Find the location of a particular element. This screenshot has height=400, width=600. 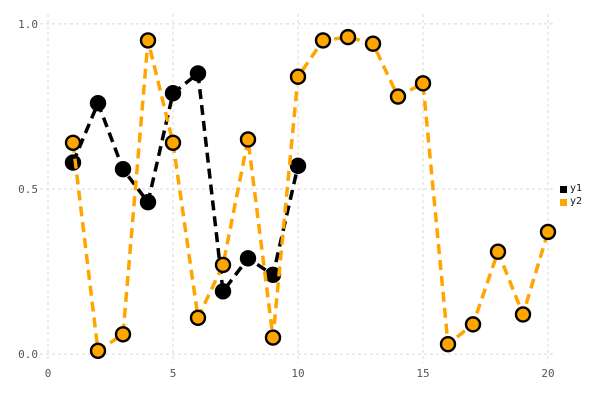

legend: y1 y2 is located at coordinates (571, 195).